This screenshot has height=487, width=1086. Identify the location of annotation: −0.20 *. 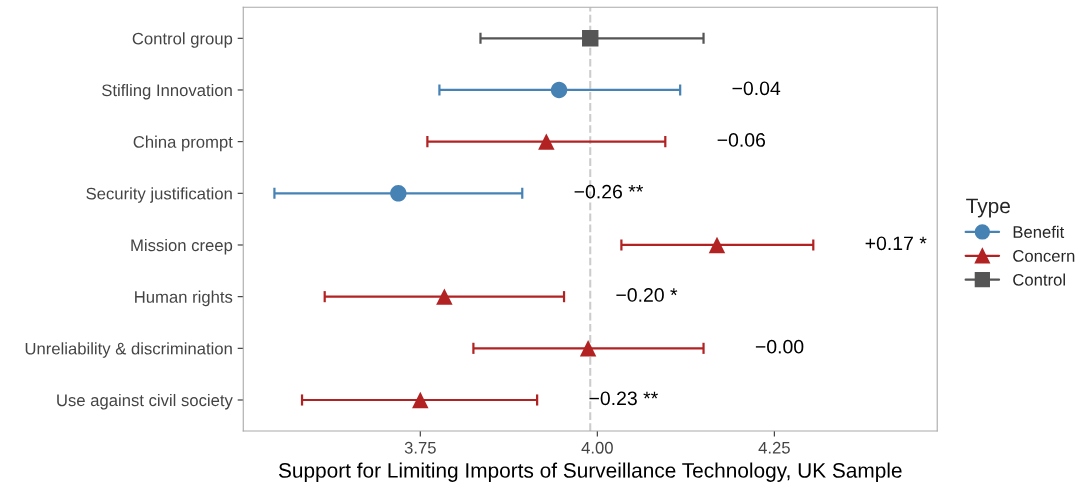
(647, 295).